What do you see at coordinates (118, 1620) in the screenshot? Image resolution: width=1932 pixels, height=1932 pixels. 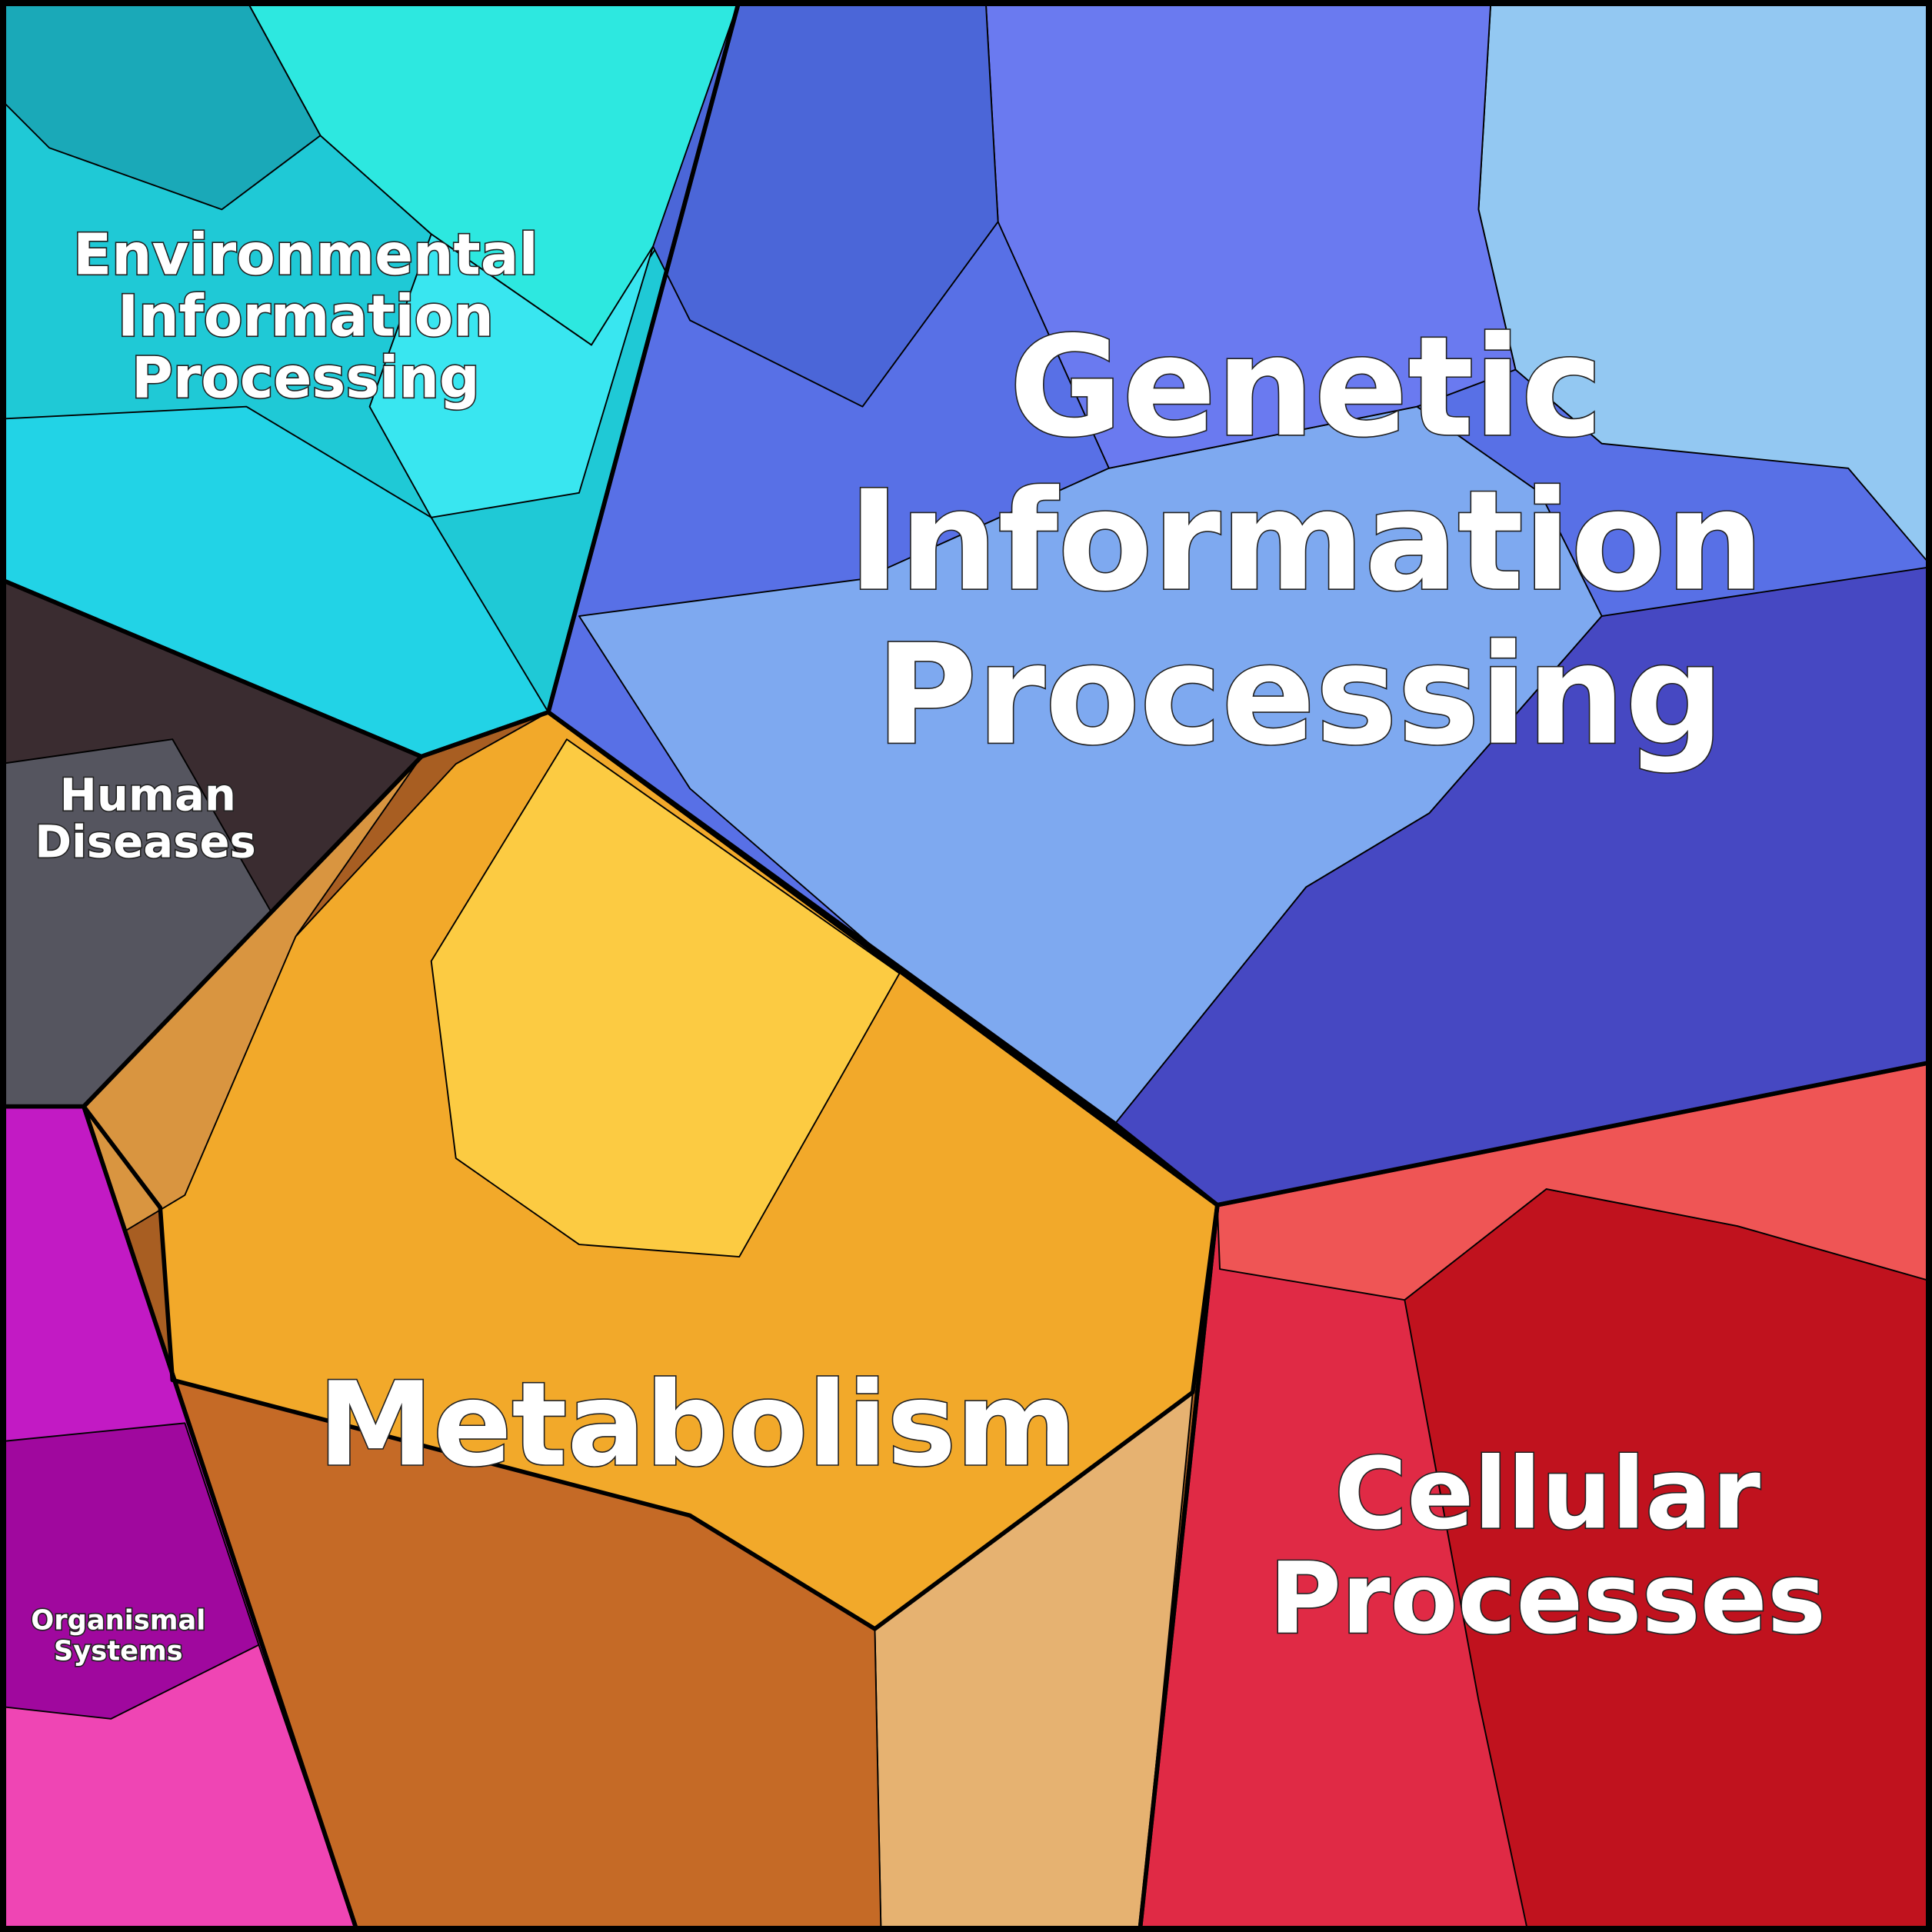 I see `region-label: Organismal` at bounding box center [118, 1620].